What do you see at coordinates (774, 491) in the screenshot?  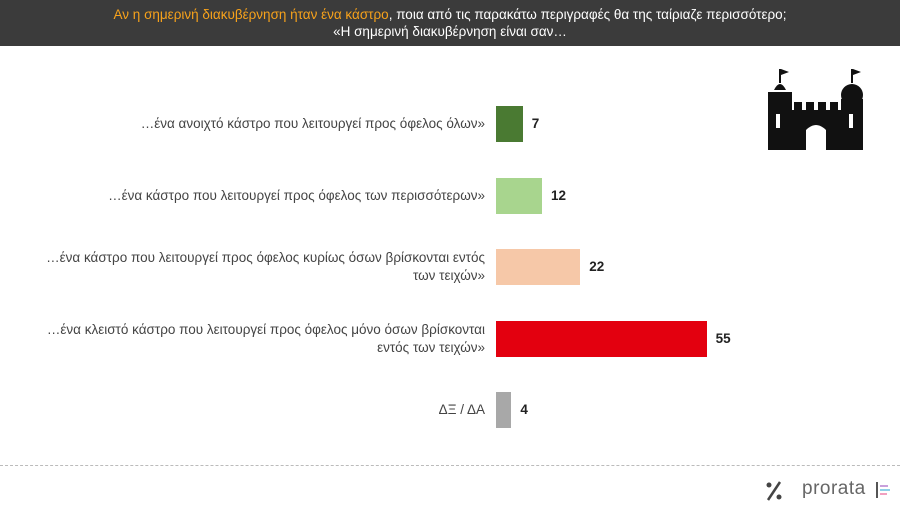 I see `percent-icon` at bounding box center [774, 491].